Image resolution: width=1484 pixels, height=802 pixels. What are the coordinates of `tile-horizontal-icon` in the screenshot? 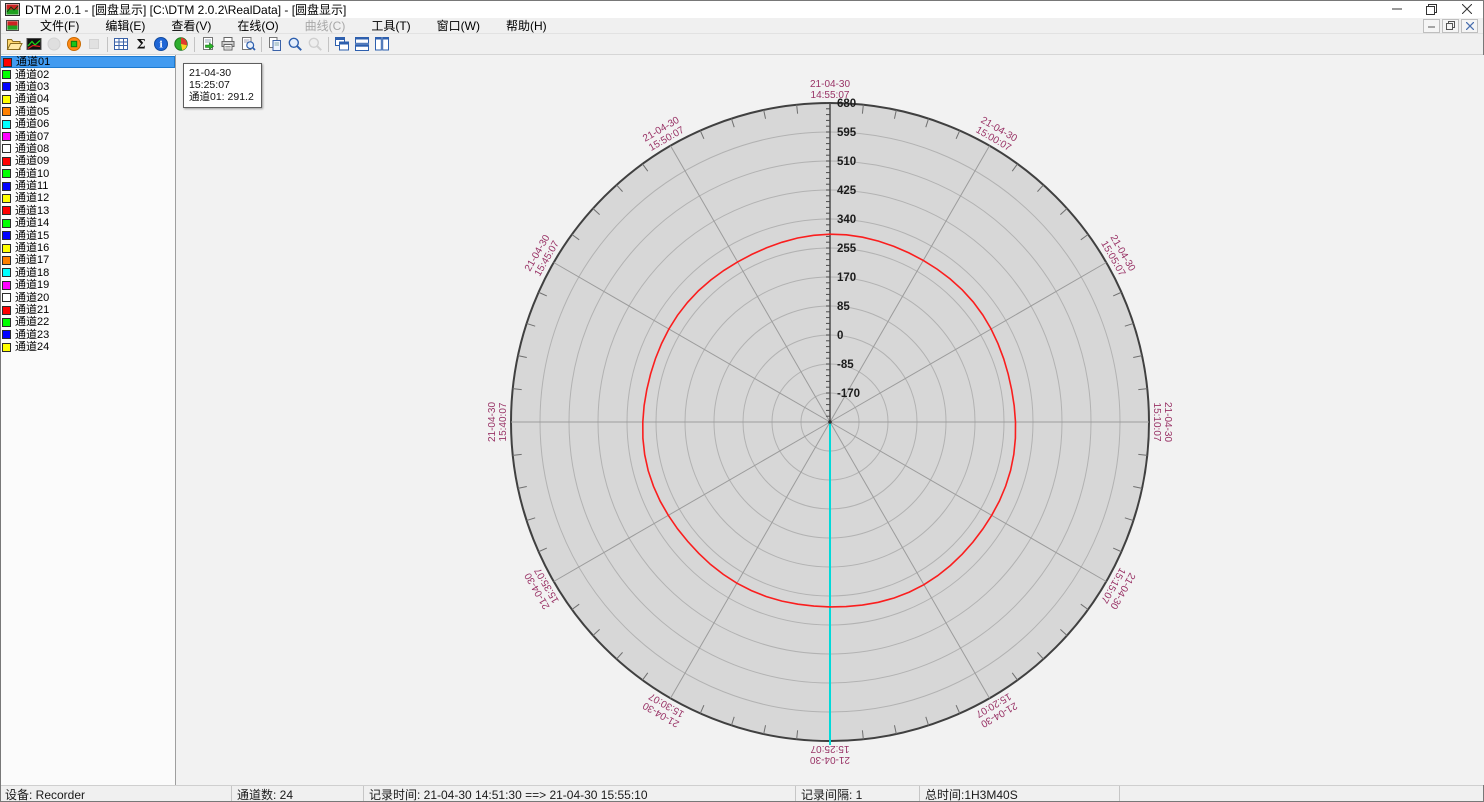 It's located at (362, 44).